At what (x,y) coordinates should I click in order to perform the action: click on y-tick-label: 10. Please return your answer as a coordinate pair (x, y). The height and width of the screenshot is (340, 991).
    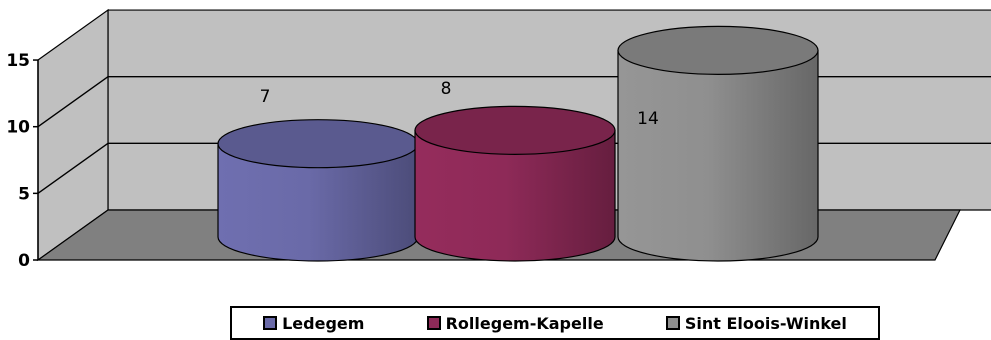
    Looking at the image, I should click on (18, 128).